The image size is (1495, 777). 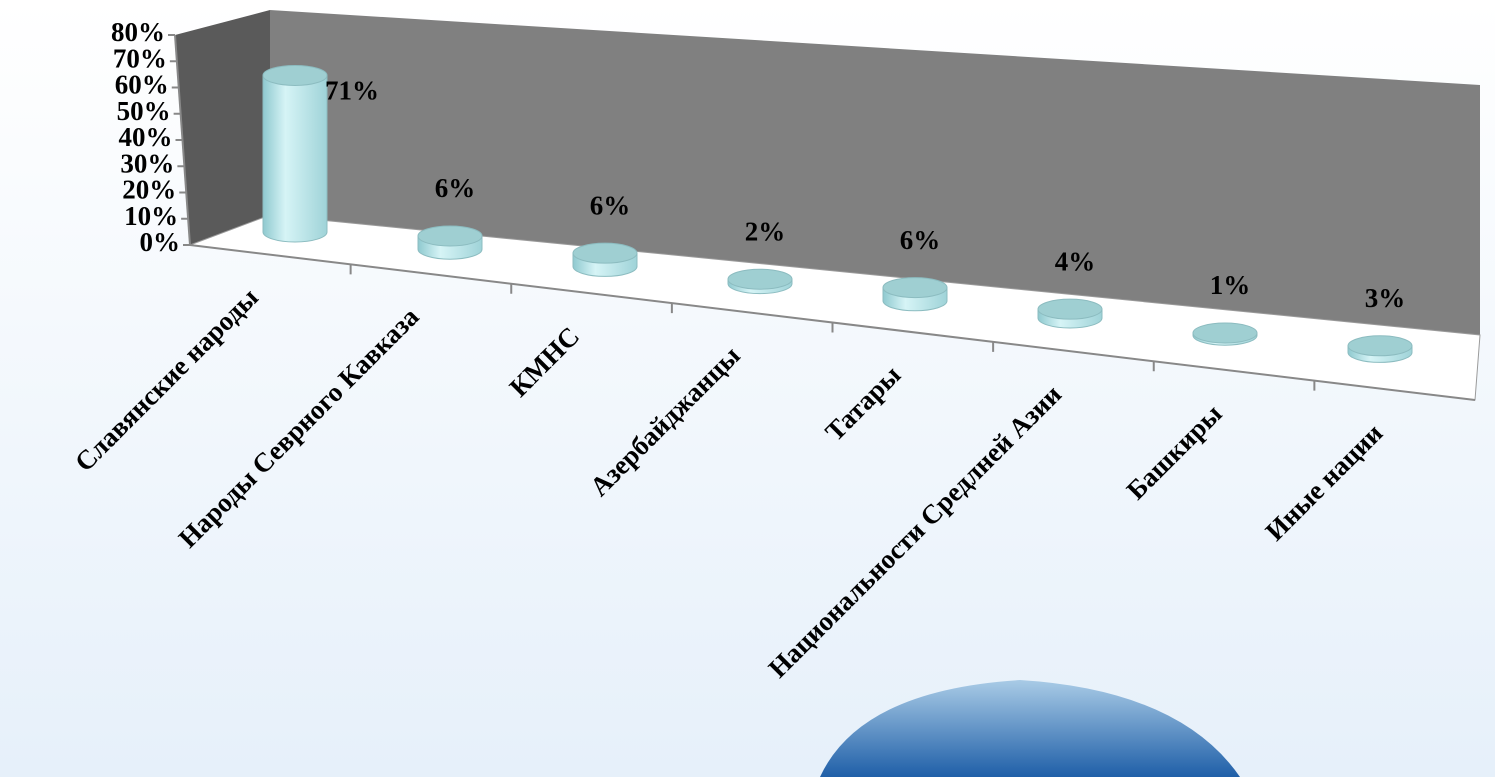 What do you see at coordinates (1030, 728) in the screenshot?
I see `logo` at bounding box center [1030, 728].